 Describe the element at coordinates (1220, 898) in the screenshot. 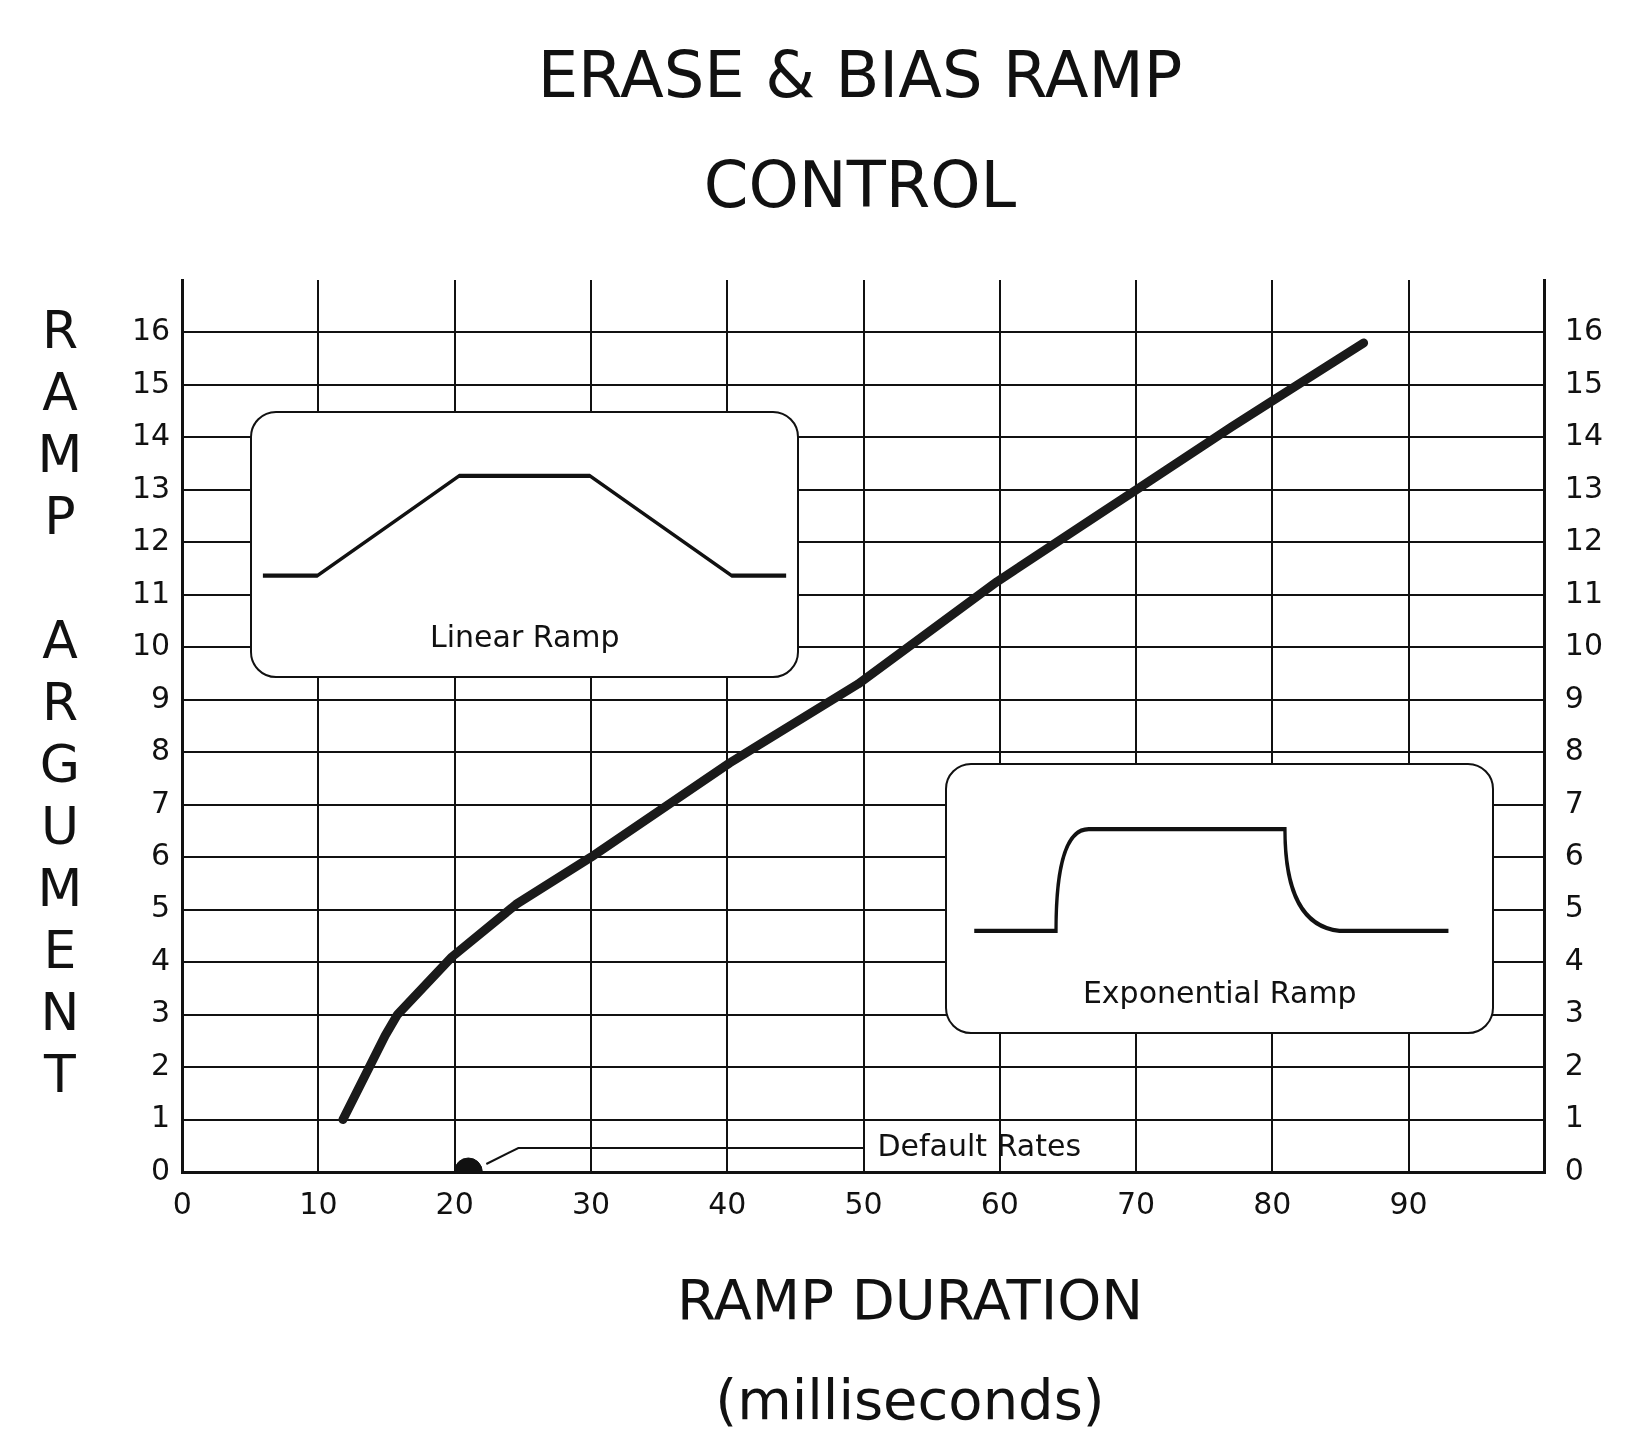

I see `curved-ramp-diagram: Exponential Ramp` at that location.